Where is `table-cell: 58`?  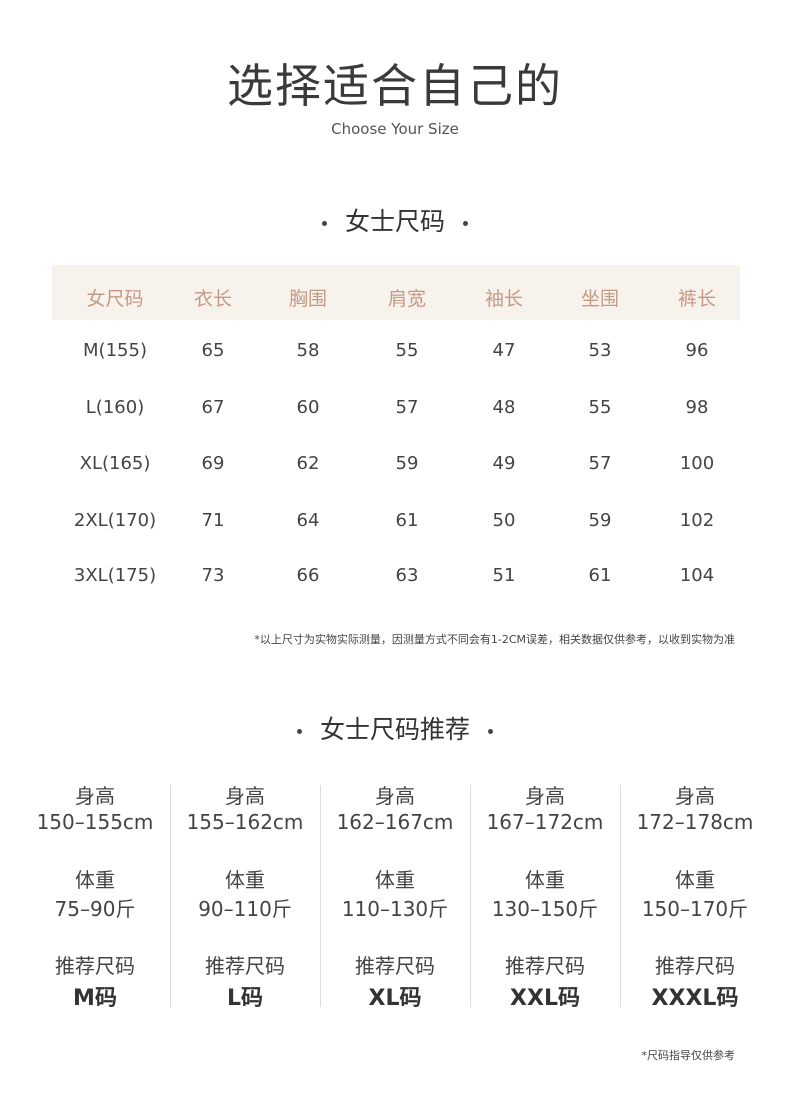
table-cell: 58 is located at coordinates (308, 350).